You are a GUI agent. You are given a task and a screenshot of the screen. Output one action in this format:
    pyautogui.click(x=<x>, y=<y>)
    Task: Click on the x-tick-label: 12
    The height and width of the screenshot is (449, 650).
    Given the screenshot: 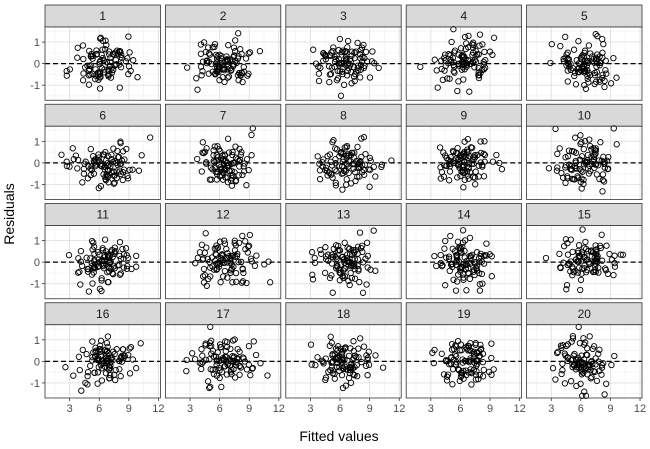 What is the action you would take?
    pyautogui.click(x=640, y=409)
    